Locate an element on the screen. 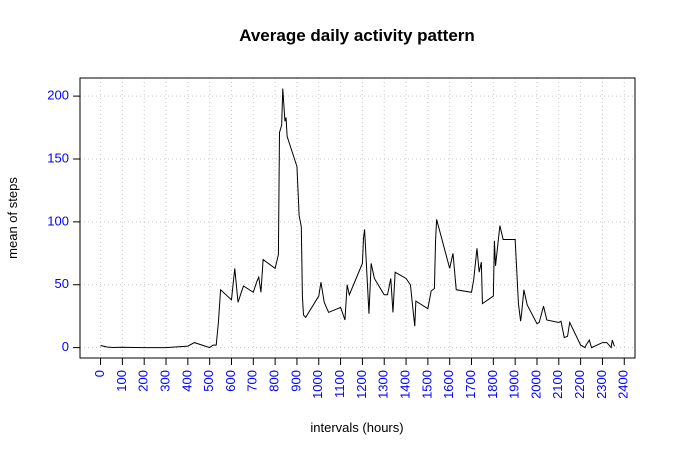 The width and height of the screenshot is (676, 456). x-tick-label: 2400 is located at coordinates (623, 384).